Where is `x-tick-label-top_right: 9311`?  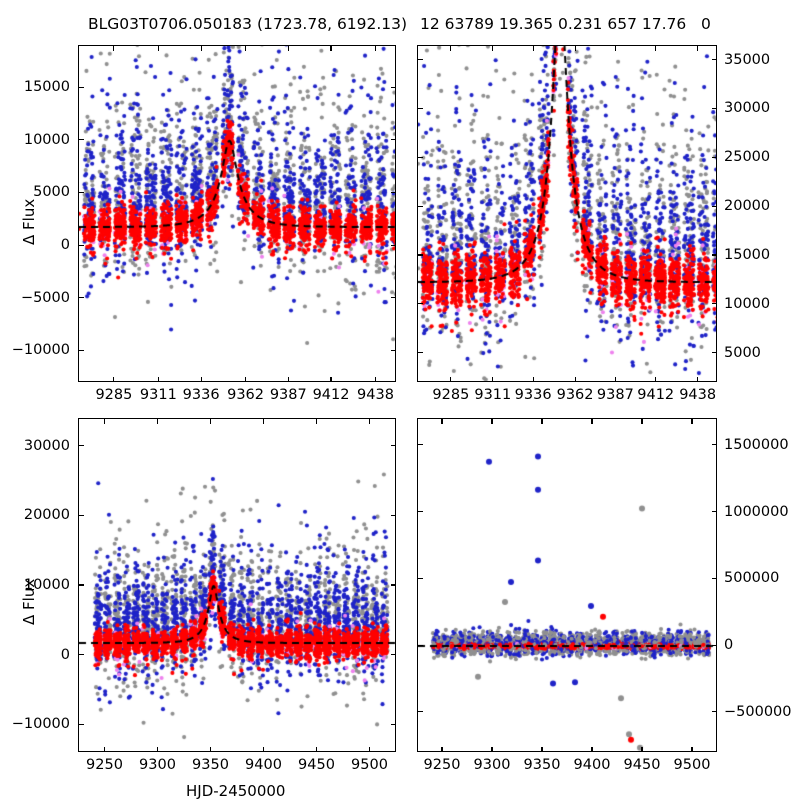 x-tick-label-top_right: 9311 is located at coordinates (493, 395).